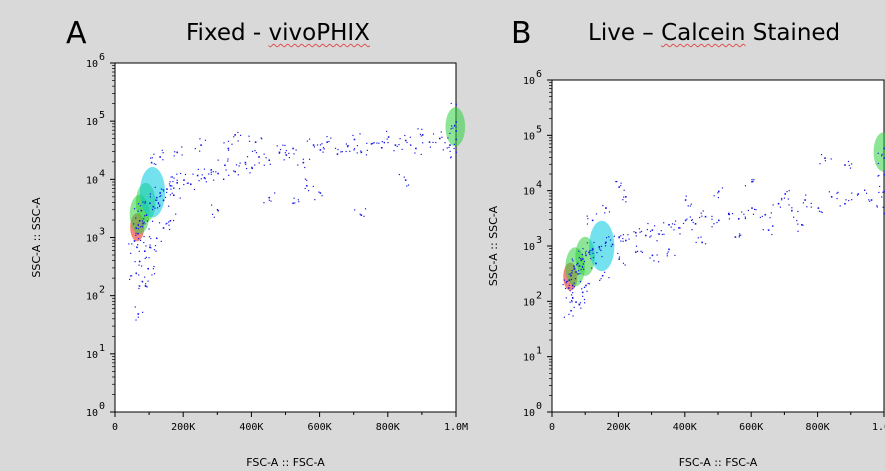 This screenshot has height=471, width=885. Describe the element at coordinates (803, 203) in the screenshot. I see `point-b-33-j1` at that location.